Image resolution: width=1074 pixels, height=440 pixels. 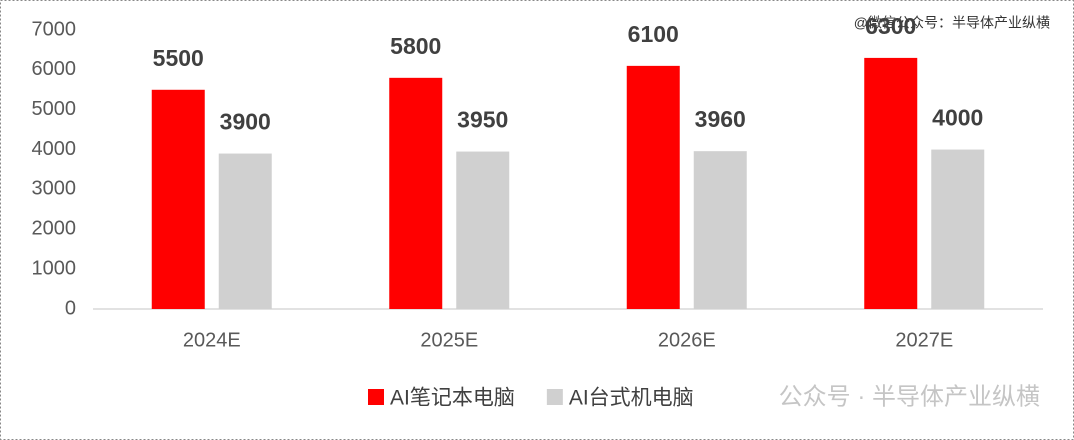 What do you see at coordinates (449, 340) in the screenshot?
I see `x-tick-label: 2025E` at bounding box center [449, 340].